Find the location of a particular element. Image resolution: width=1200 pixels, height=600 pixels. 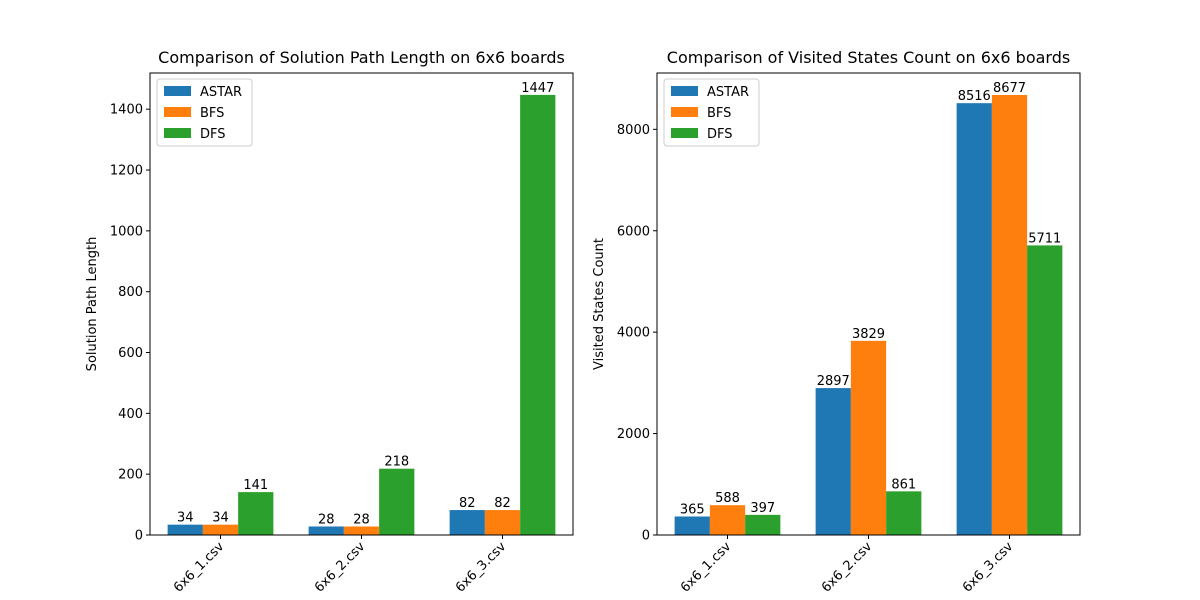

data-label-astar-2: 2897 is located at coordinates (833, 381).